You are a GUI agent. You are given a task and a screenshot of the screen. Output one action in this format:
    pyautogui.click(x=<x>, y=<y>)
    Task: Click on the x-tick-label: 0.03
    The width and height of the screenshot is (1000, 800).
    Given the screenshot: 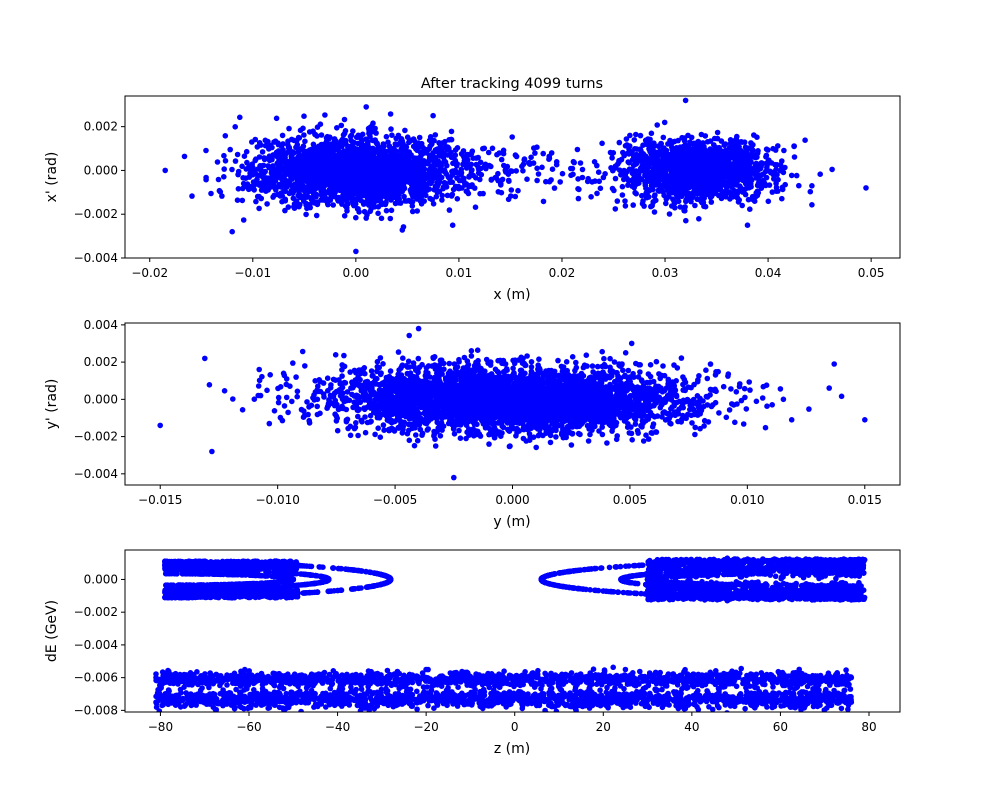 What is the action you would take?
    pyautogui.click(x=665, y=273)
    